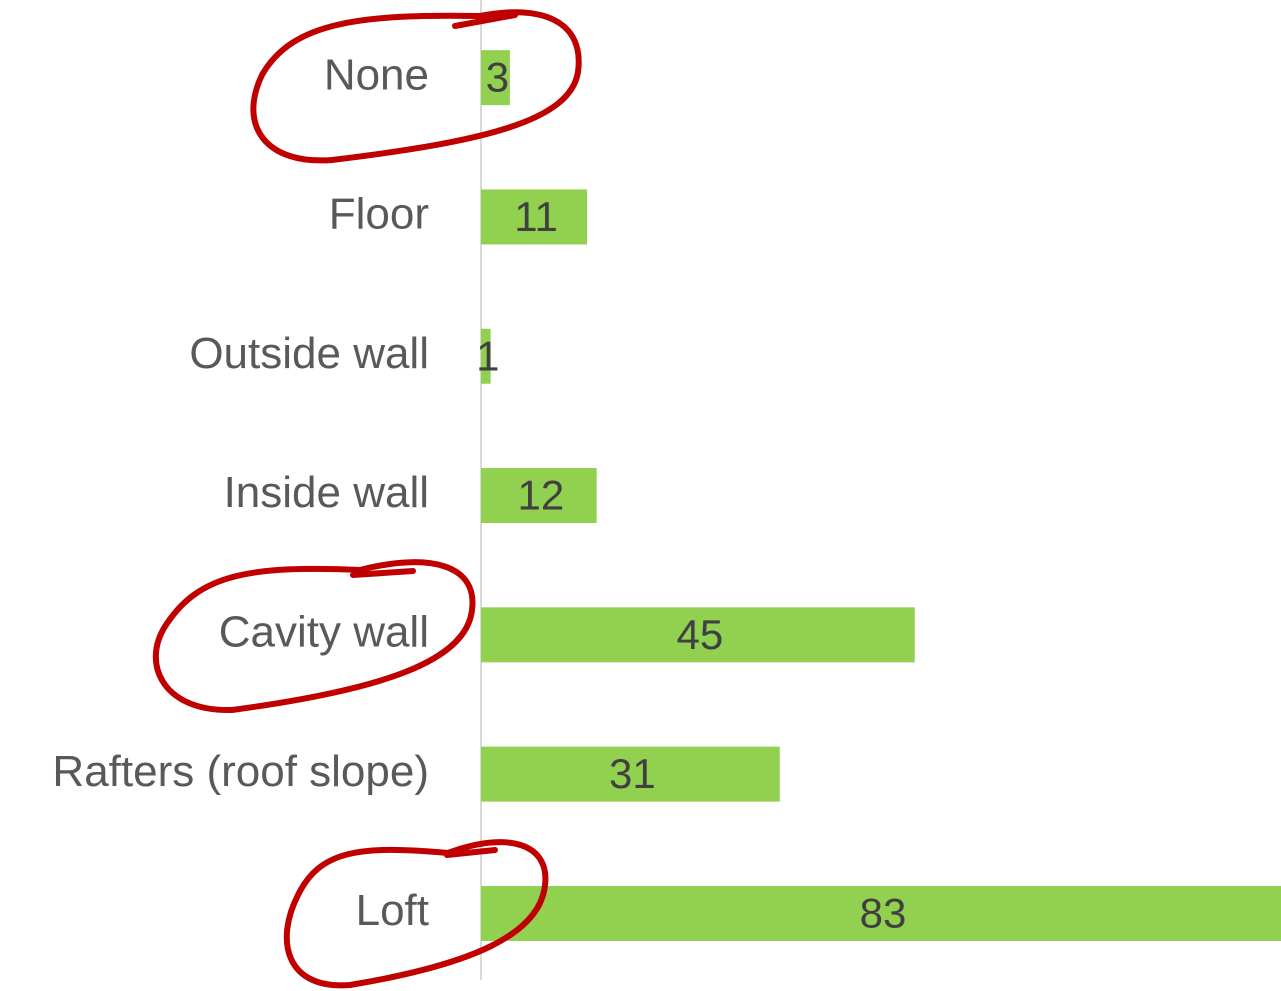 The image size is (1281, 991). I want to click on data-label: 12, so click(540, 495).